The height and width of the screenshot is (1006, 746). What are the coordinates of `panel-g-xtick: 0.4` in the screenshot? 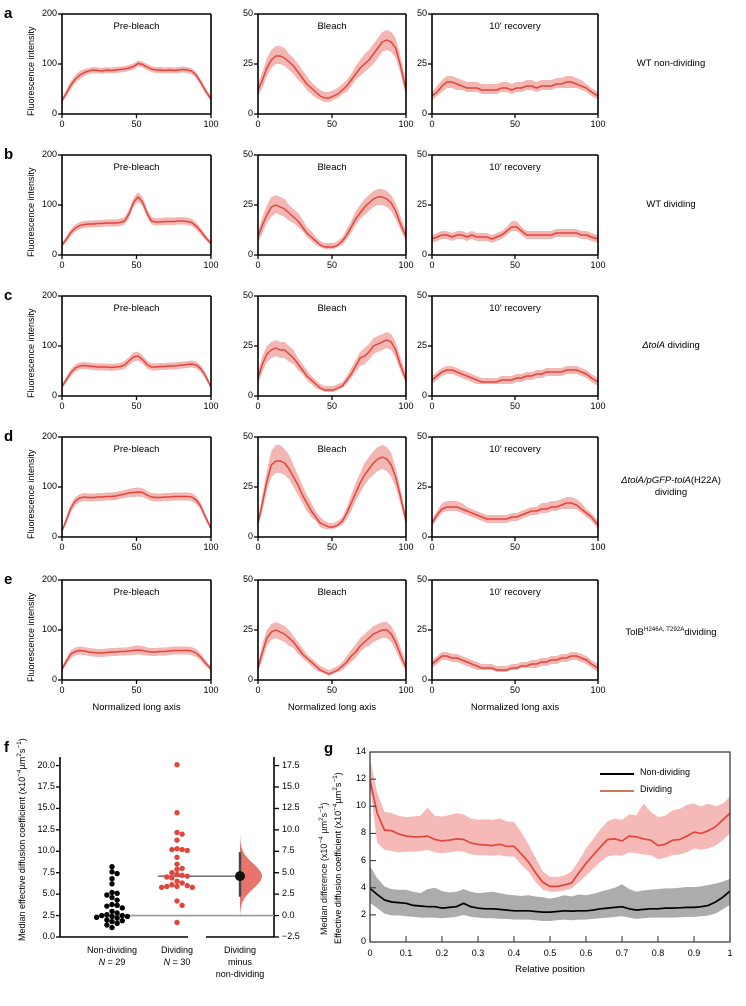 It's located at (514, 953).